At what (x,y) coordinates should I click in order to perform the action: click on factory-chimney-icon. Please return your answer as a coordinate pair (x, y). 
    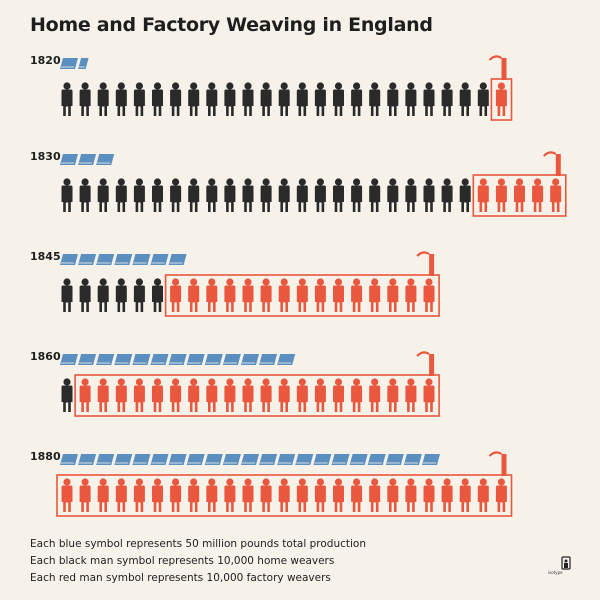
    Looking at the image, I should click on (497, 463).